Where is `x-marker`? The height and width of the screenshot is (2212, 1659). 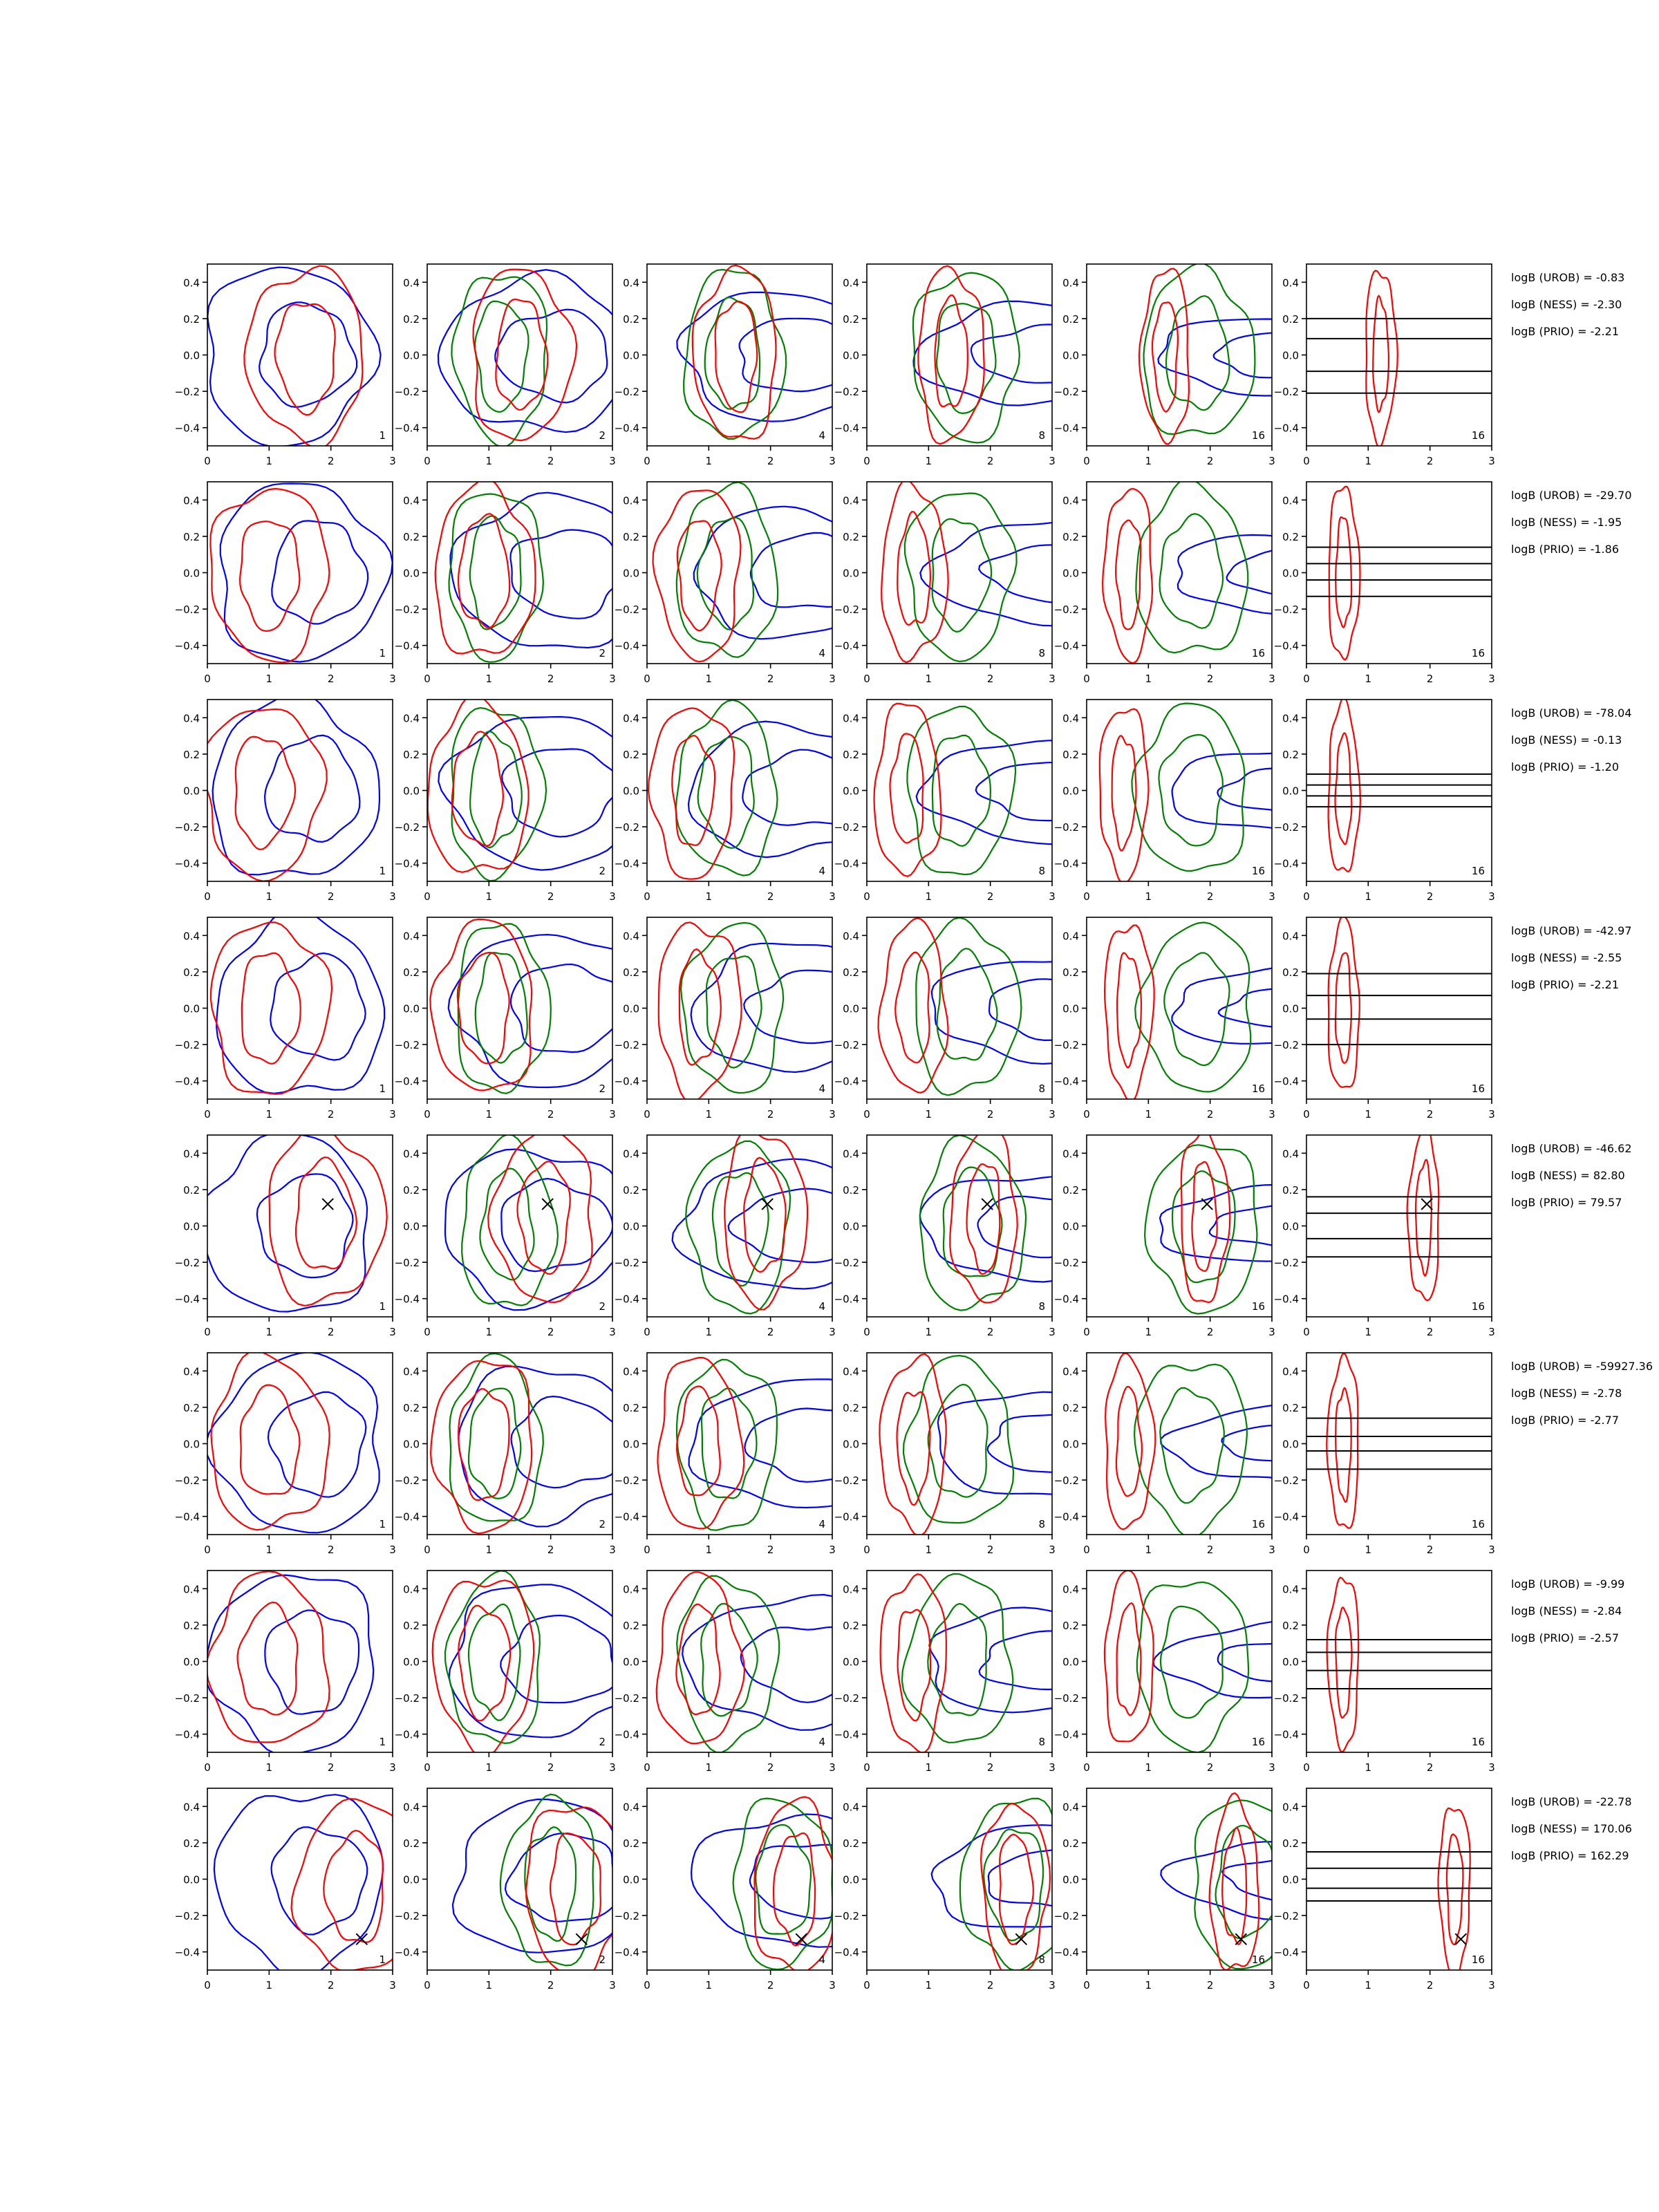
x-marker is located at coordinates (547, 1204).